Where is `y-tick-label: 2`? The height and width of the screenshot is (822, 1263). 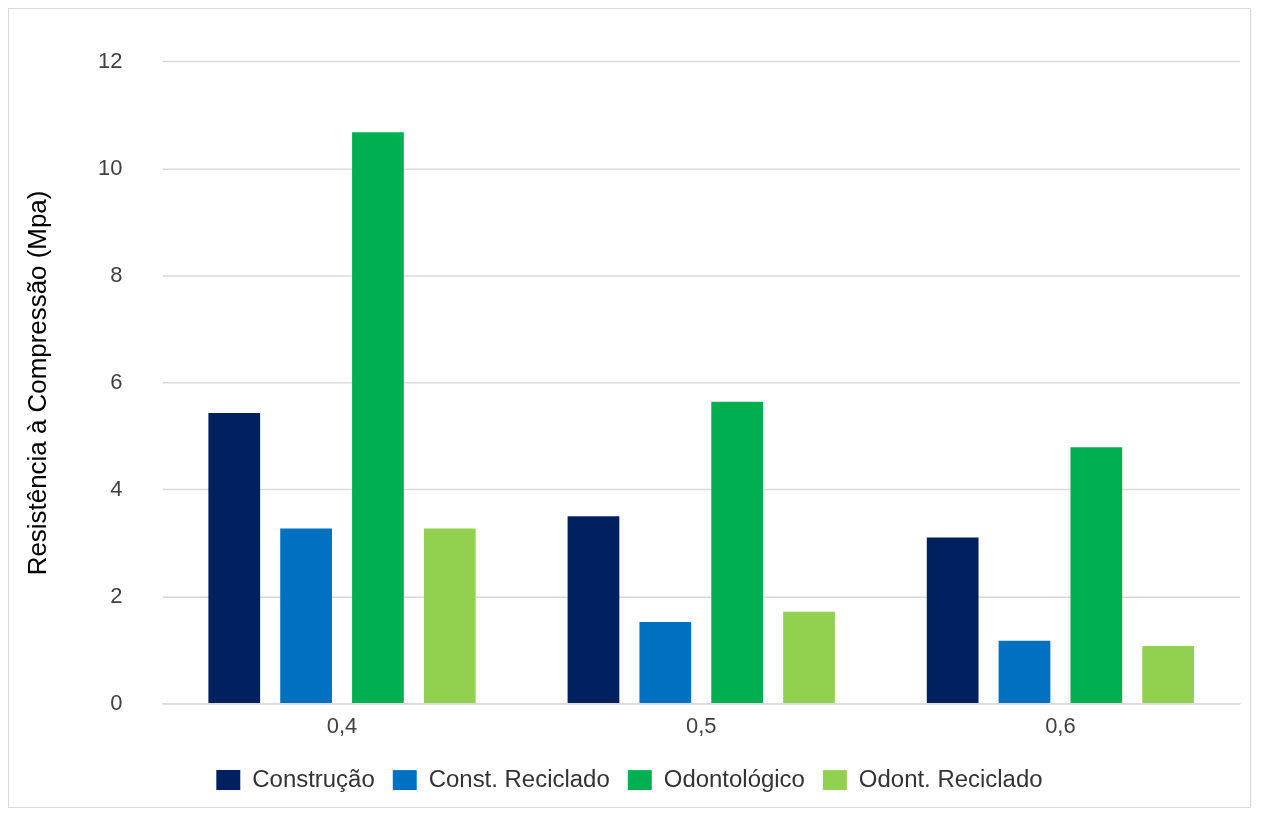
y-tick-label: 2 is located at coordinates (116, 595).